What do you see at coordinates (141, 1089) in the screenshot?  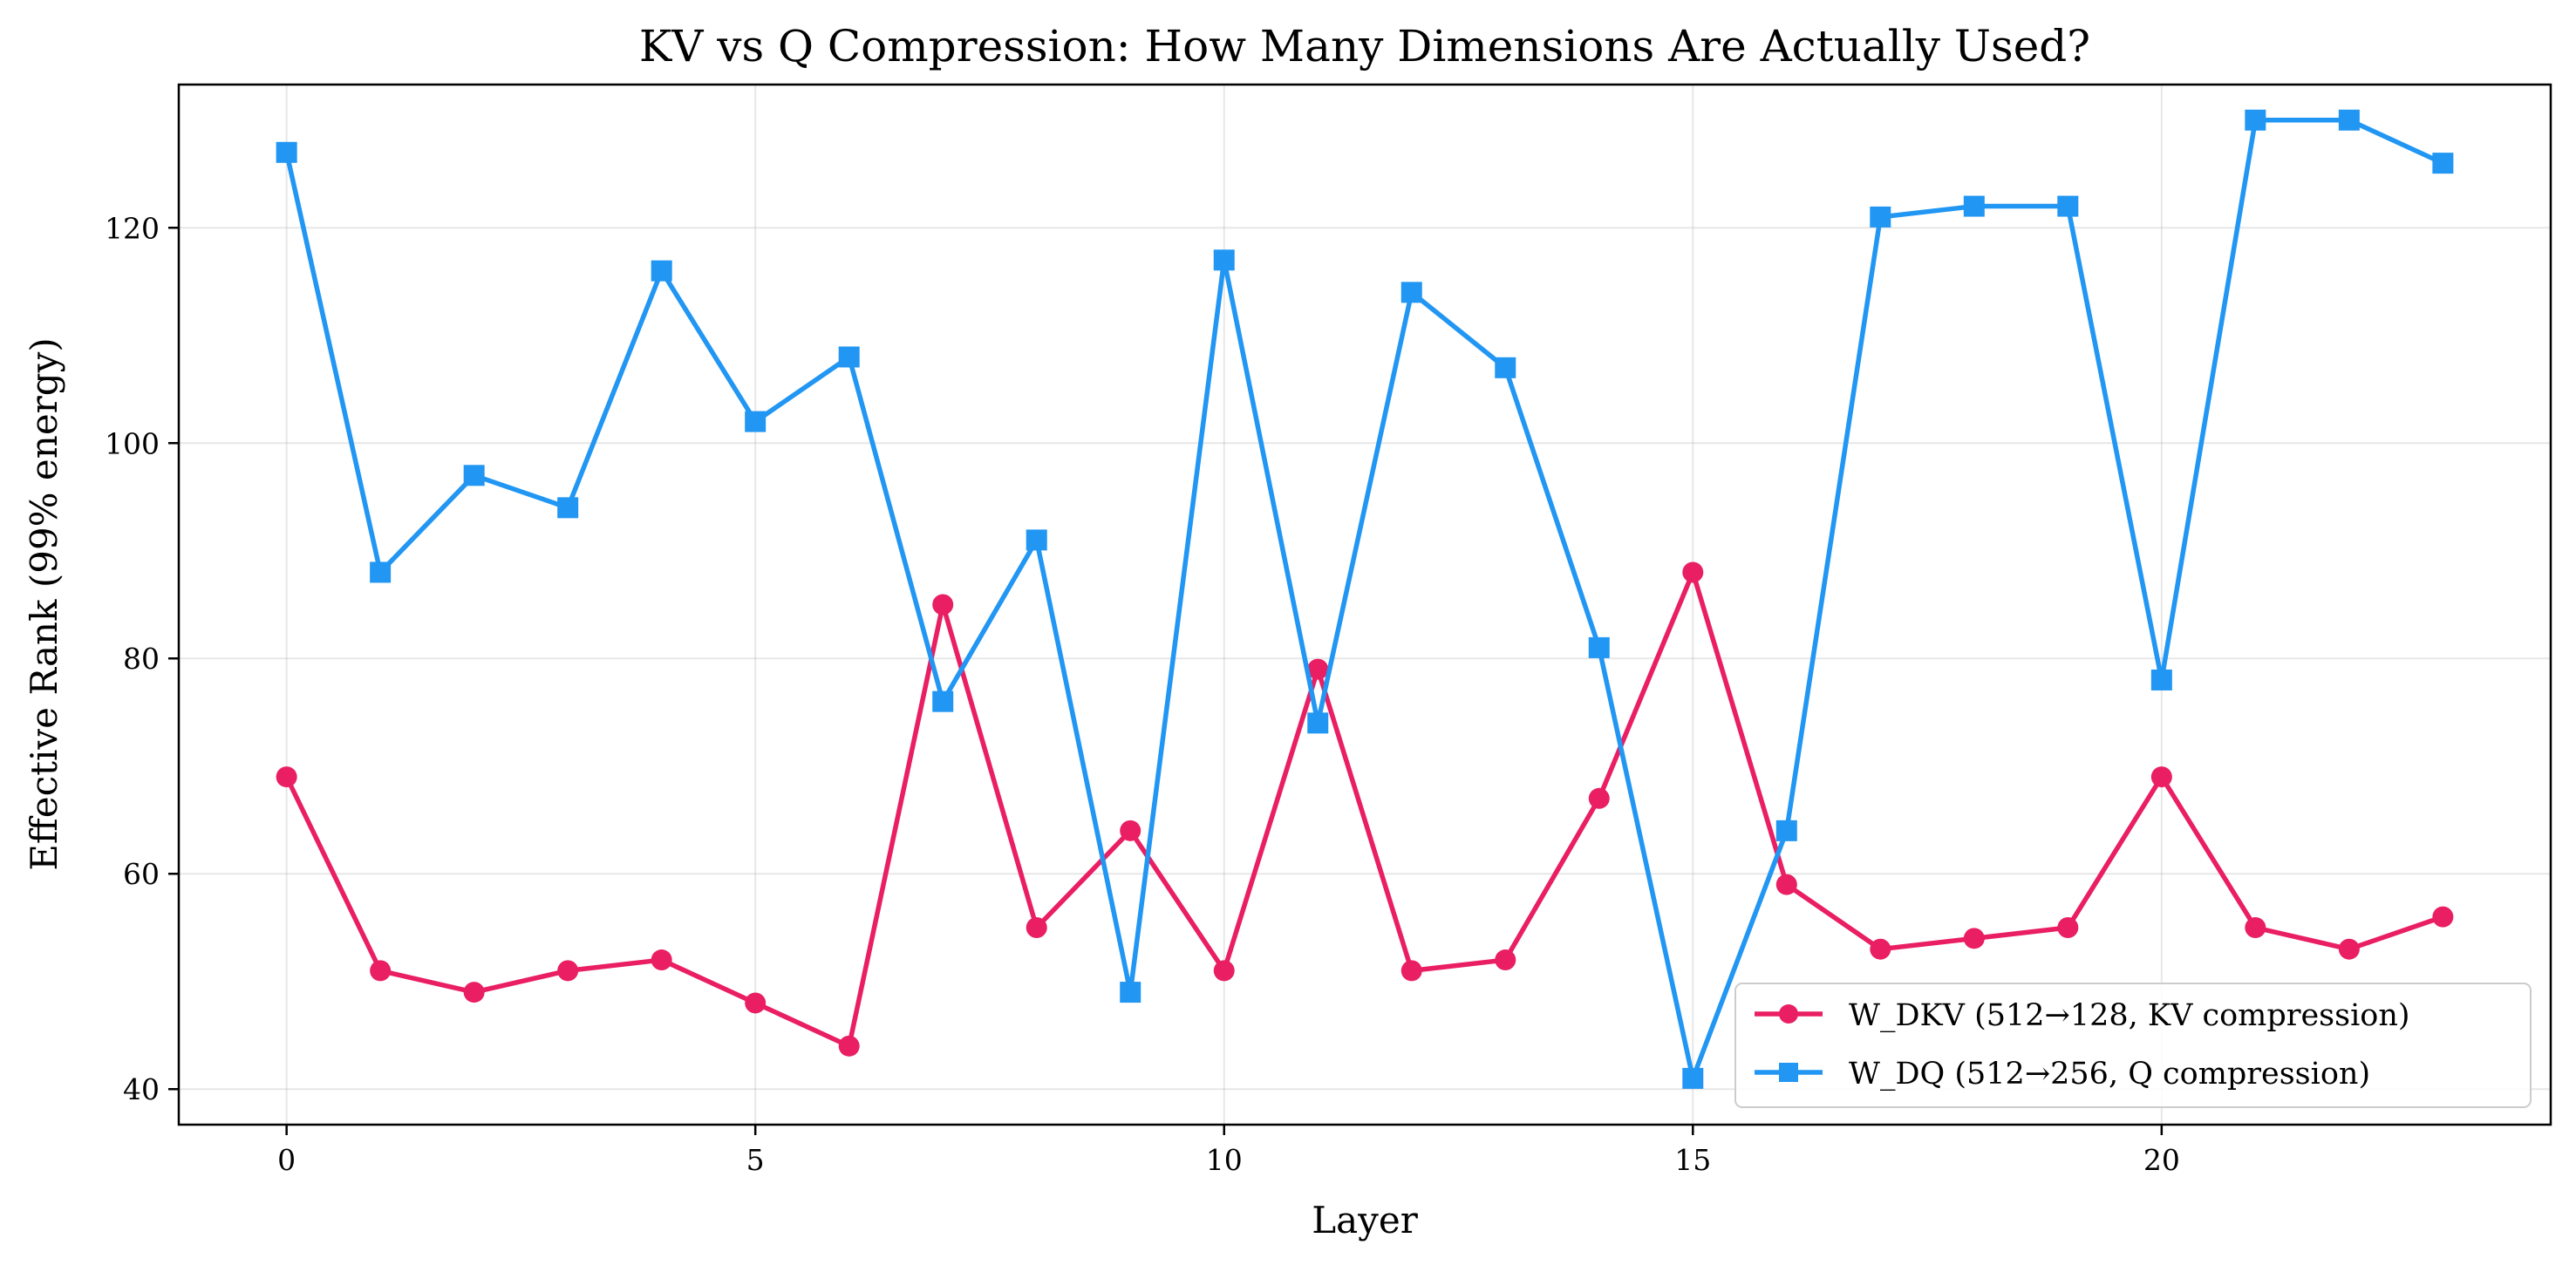 I see `y-tick-label: 40` at bounding box center [141, 1089].